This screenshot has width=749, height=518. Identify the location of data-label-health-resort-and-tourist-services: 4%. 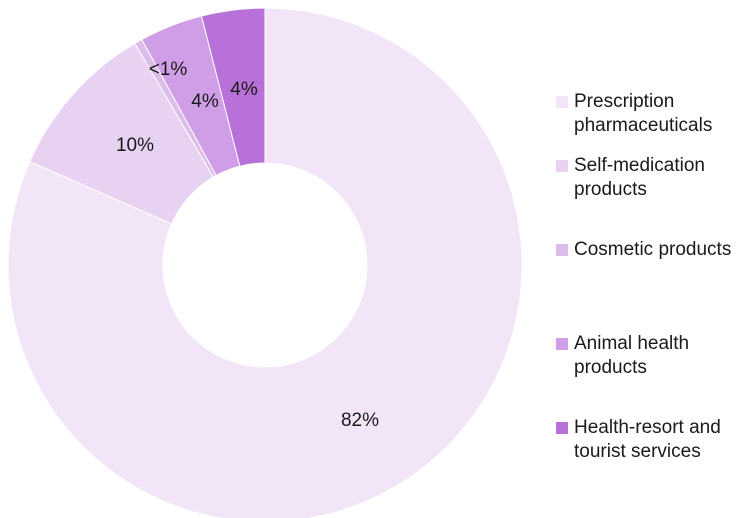
(244, 89).